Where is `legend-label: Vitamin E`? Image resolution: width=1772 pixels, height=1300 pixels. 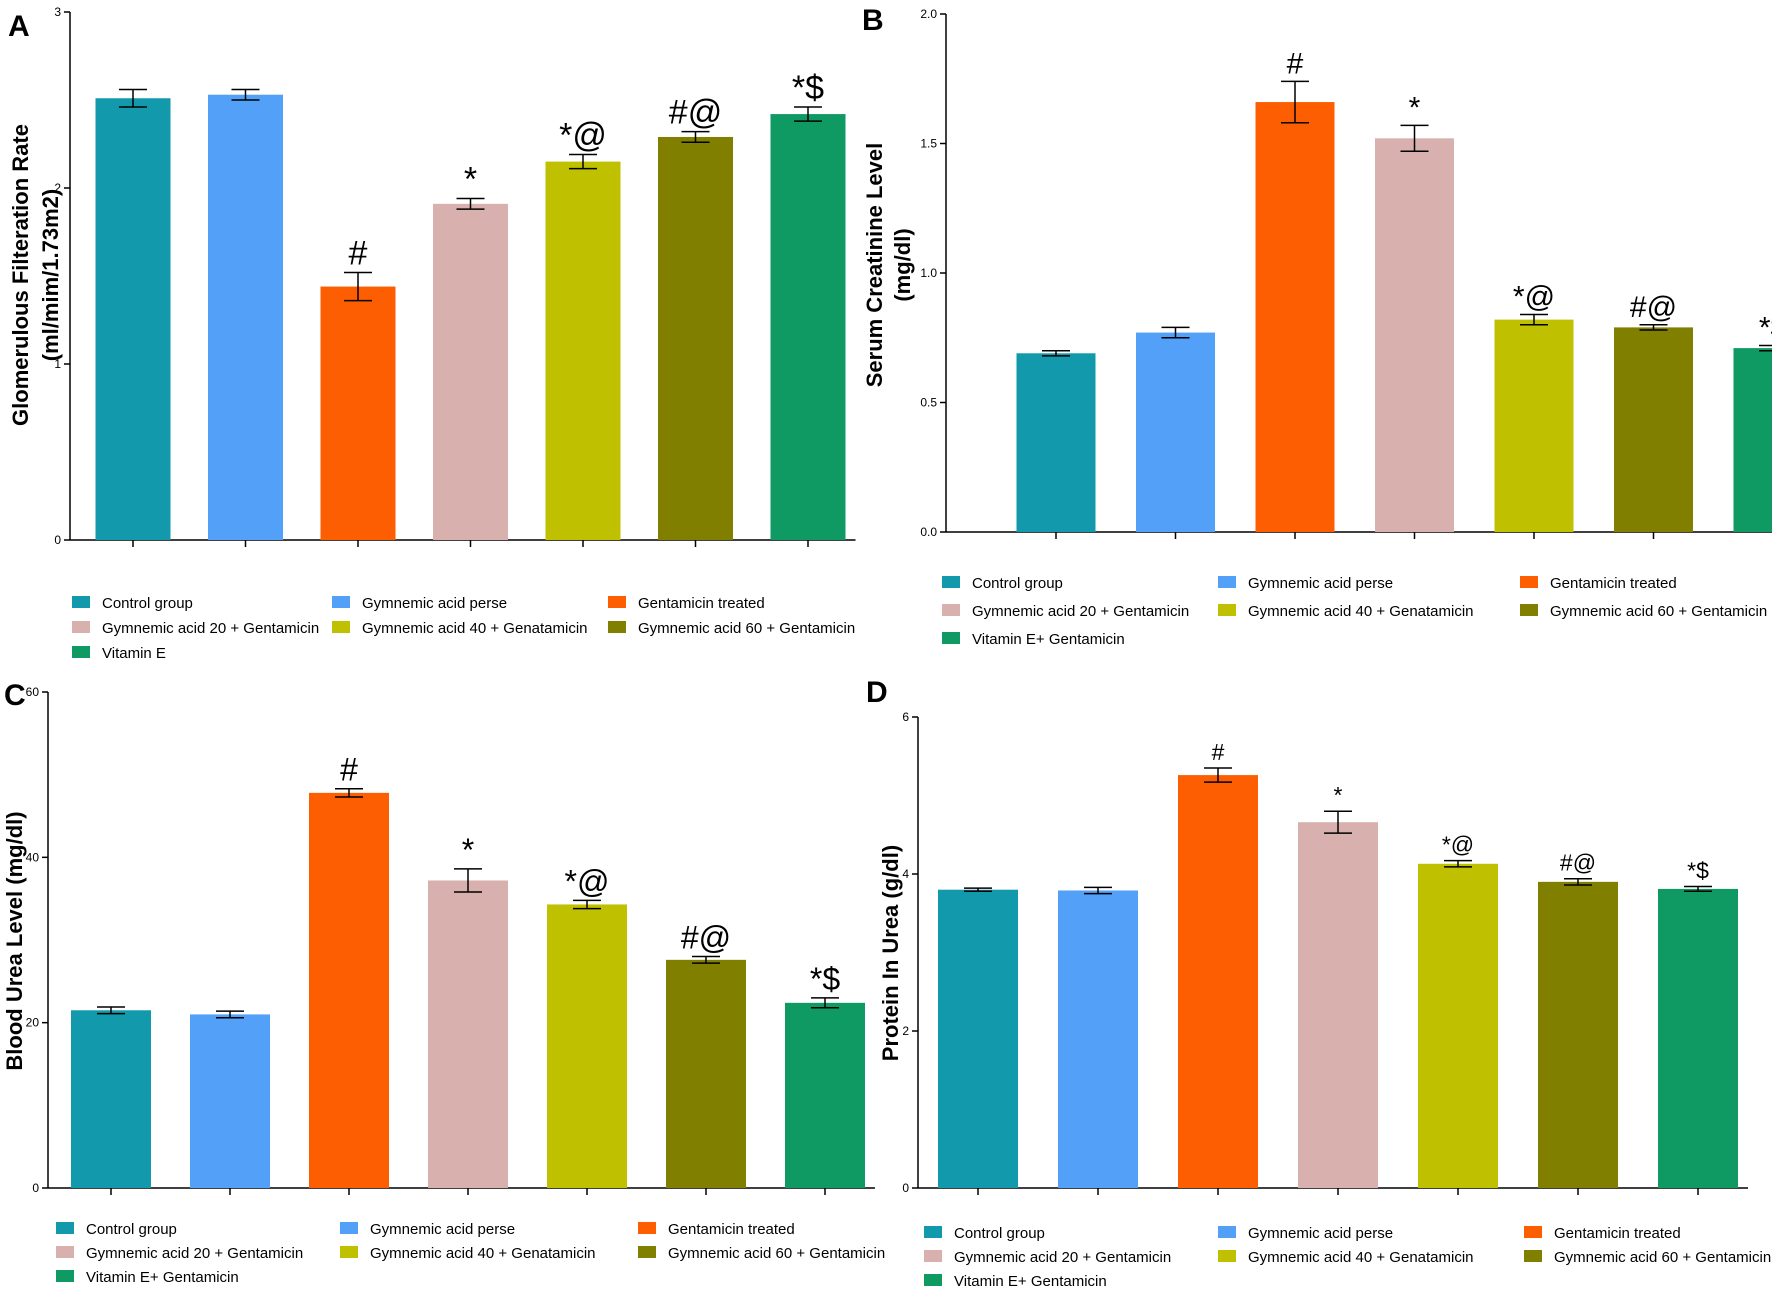
legend-label: Vitamin E is located at coordinates (134, 653).